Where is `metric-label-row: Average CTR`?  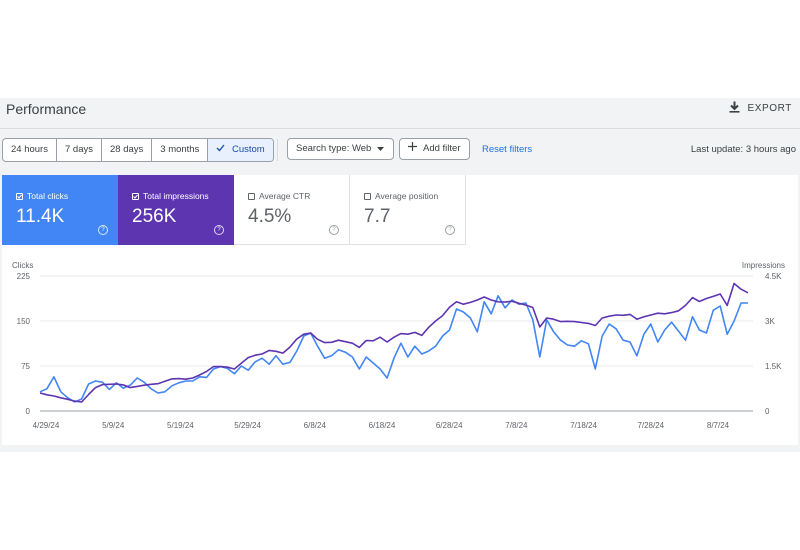
metric-label-row: Average CTR is located at coordinates (279, 196).